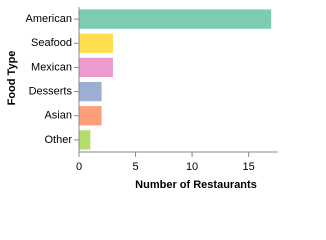 This screenshot has width=326, height=240. Describe the element at coordinates (135, 167) in the screenshot. I see `x-tick-label: 5` at that location.